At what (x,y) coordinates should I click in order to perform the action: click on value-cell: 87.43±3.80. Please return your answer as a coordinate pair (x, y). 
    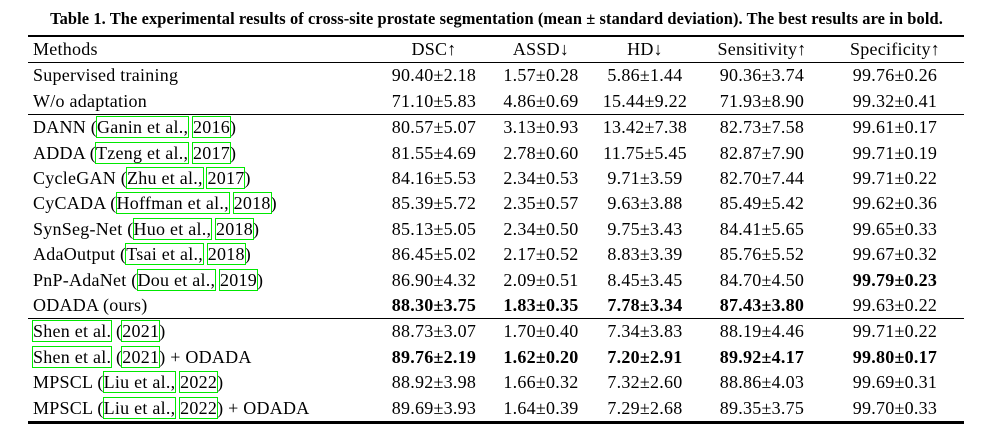
    Looking at the image, I should click on (762, 306).